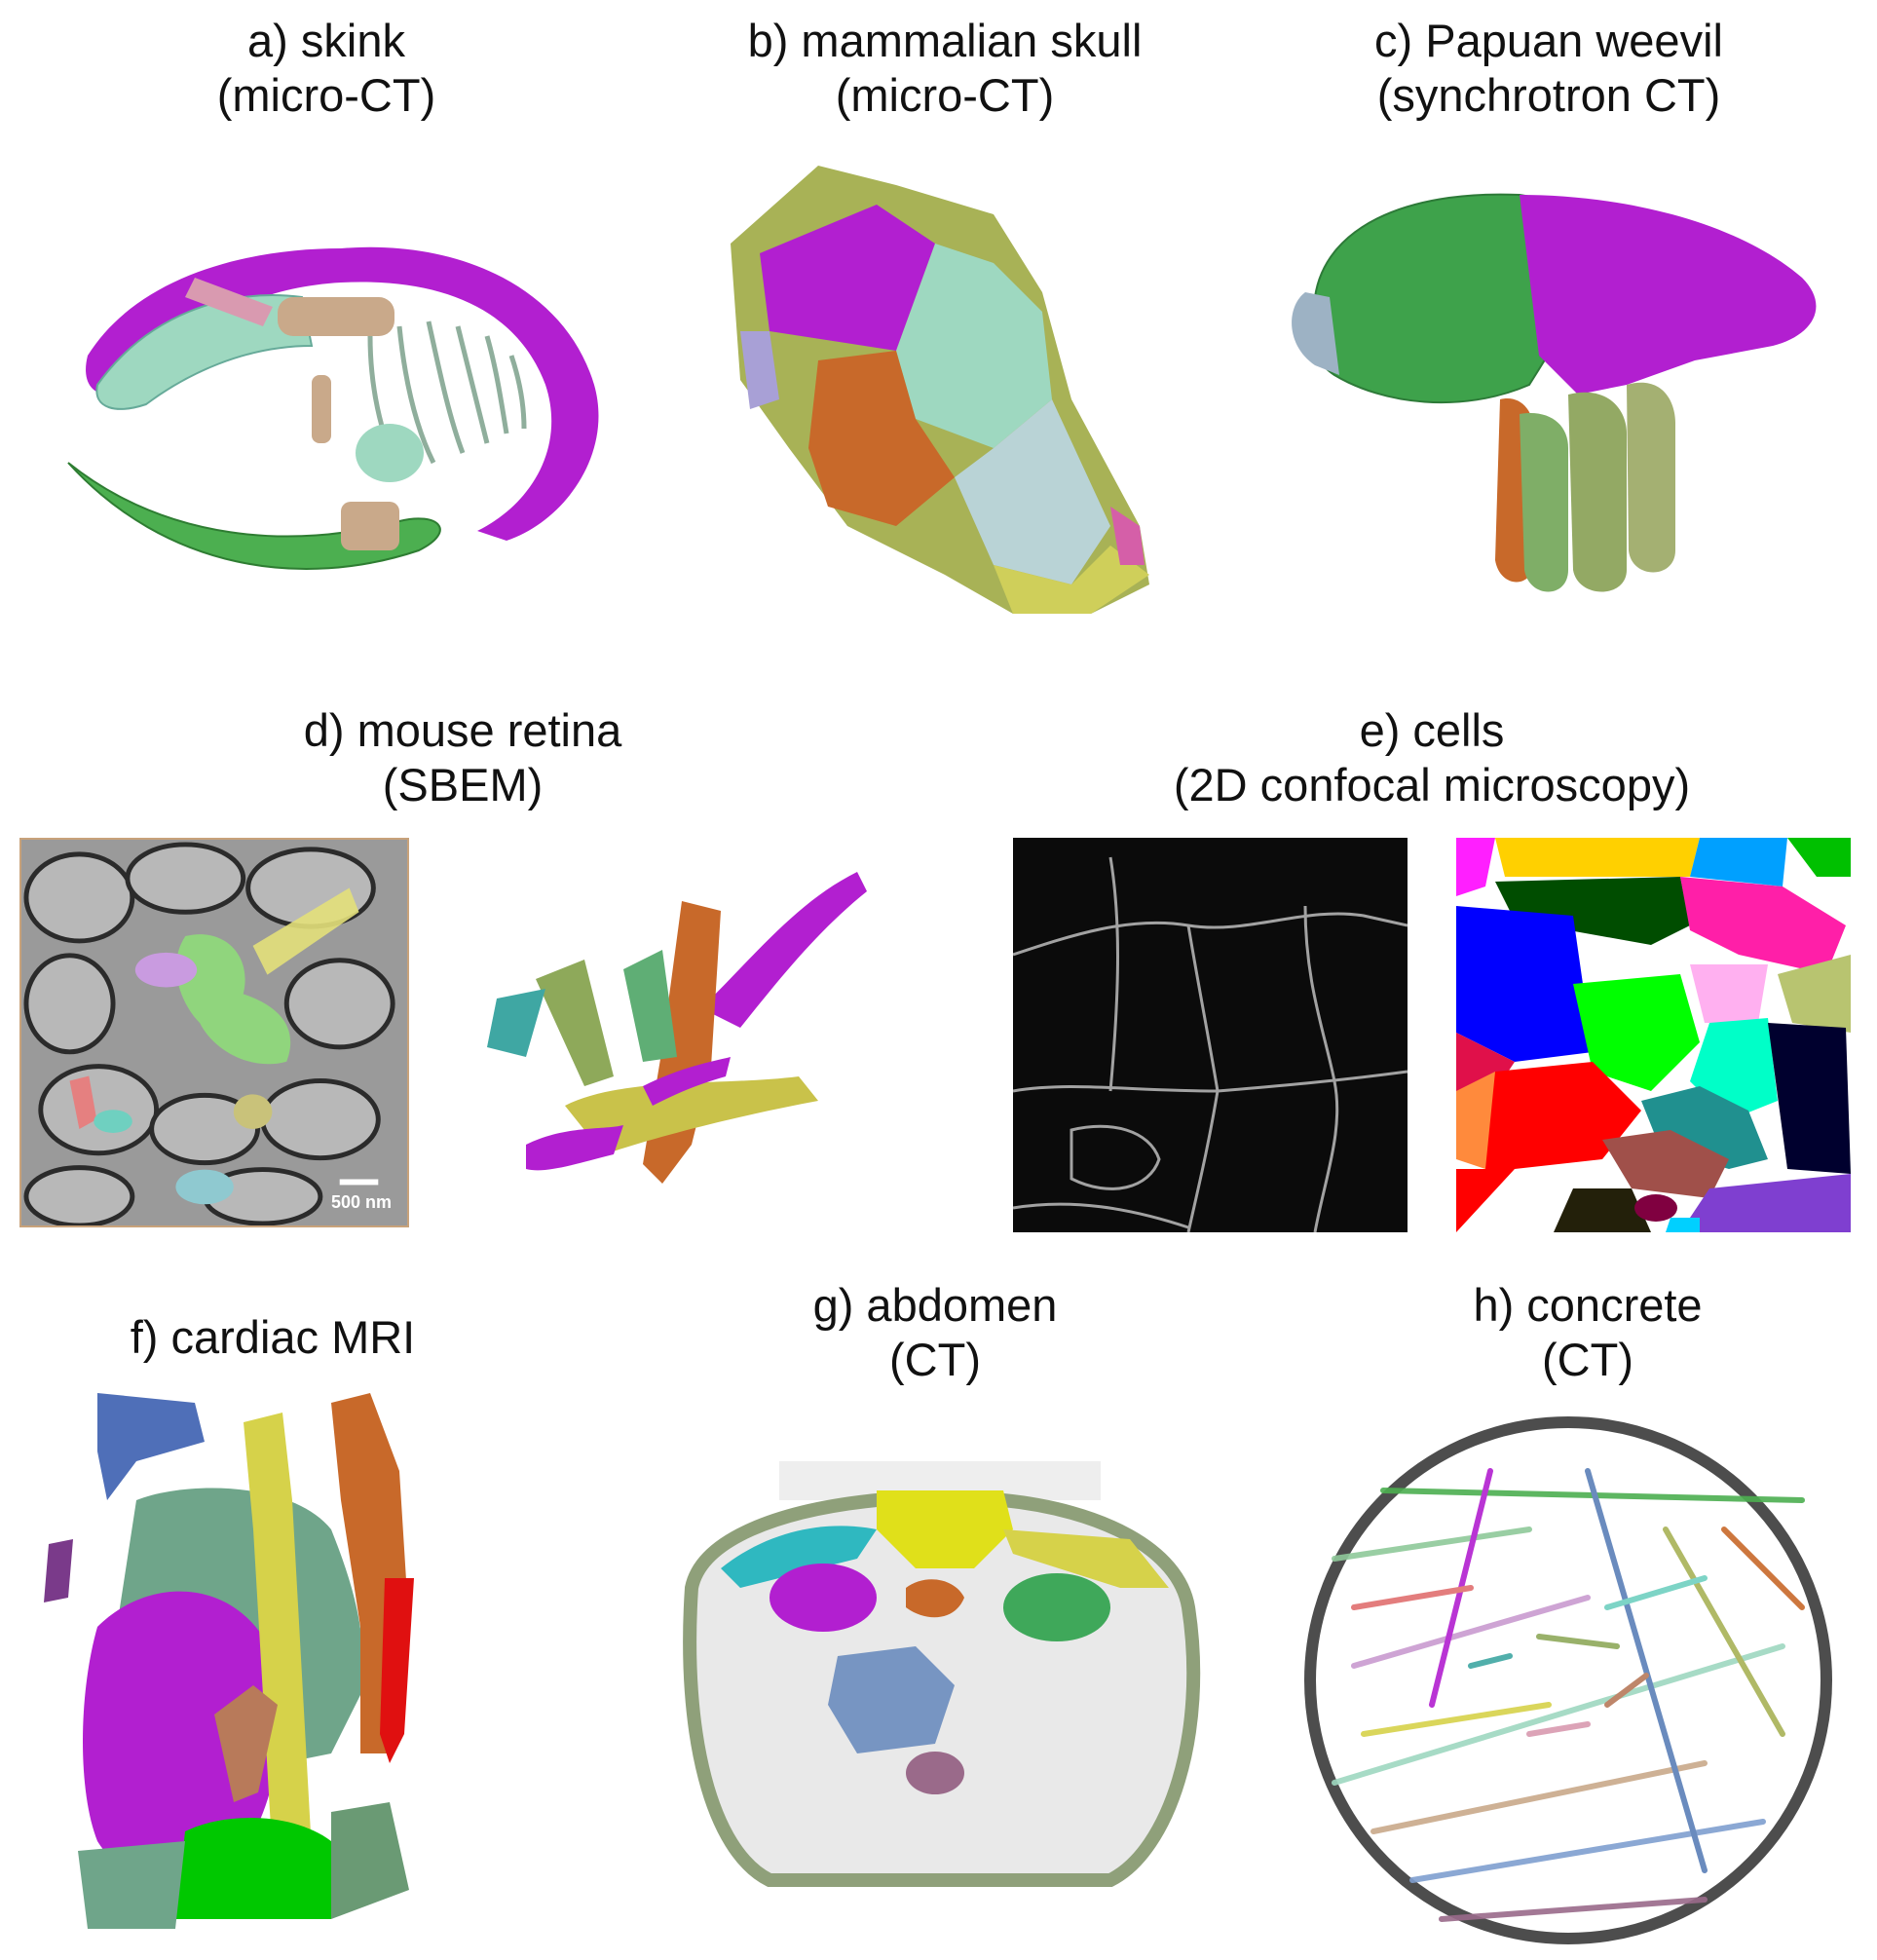 This screenshot has width=1877, height=1960. Describe the element at coordinates (1588, 1305) in the screenshot. I see `panel-h-heading: h) concrete` at that location.